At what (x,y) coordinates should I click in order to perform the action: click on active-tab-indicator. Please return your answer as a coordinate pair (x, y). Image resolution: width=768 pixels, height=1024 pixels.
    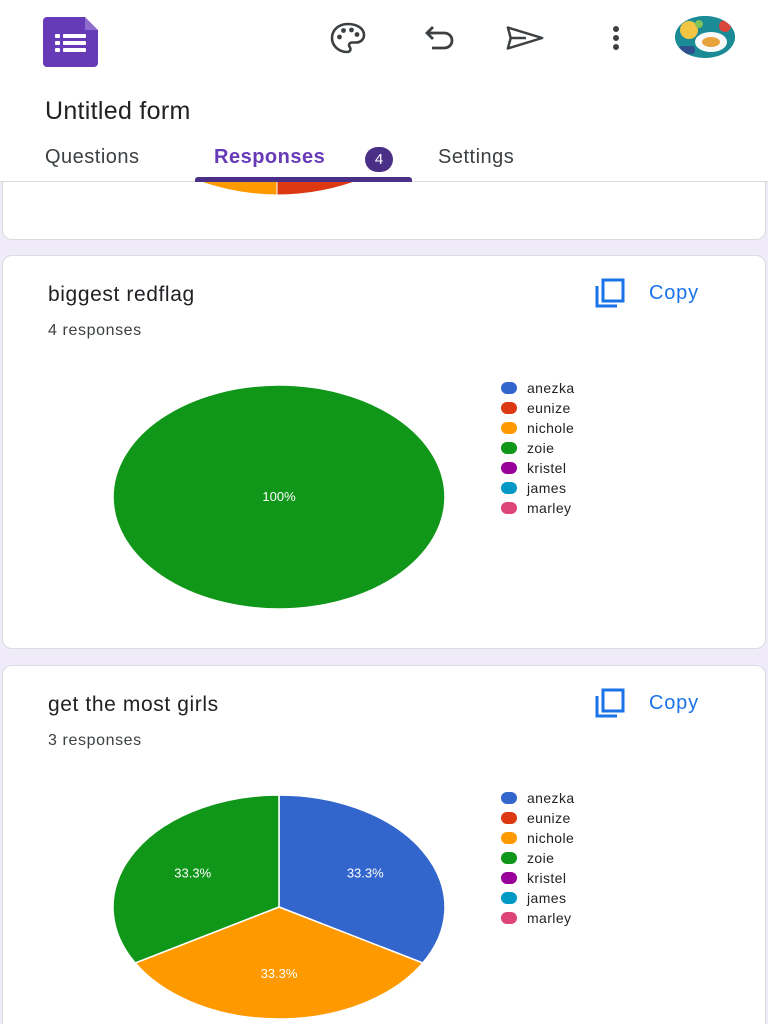
    Looking at the image, I should click on (303, 179).